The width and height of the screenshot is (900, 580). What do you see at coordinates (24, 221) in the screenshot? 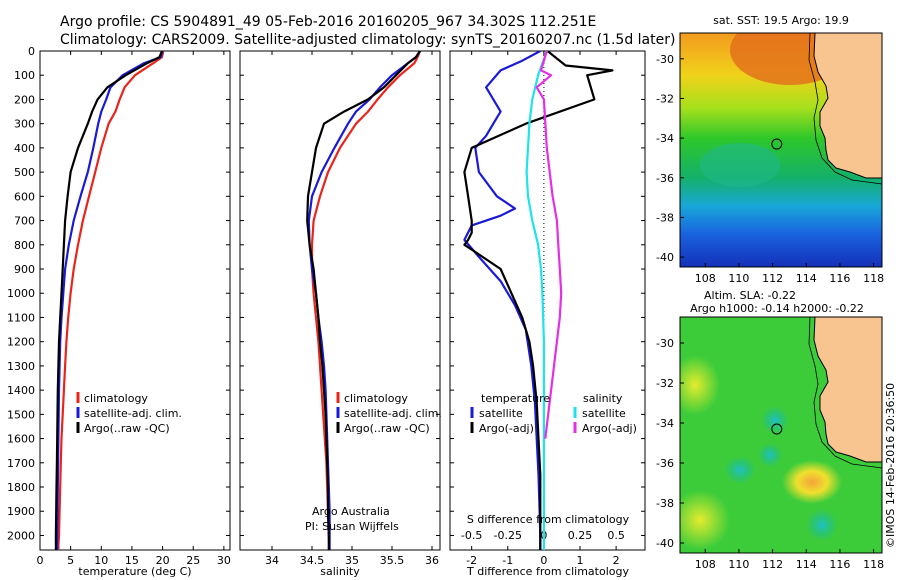
I see `depth-tick-label: 700` at bounding box center [24, 221].